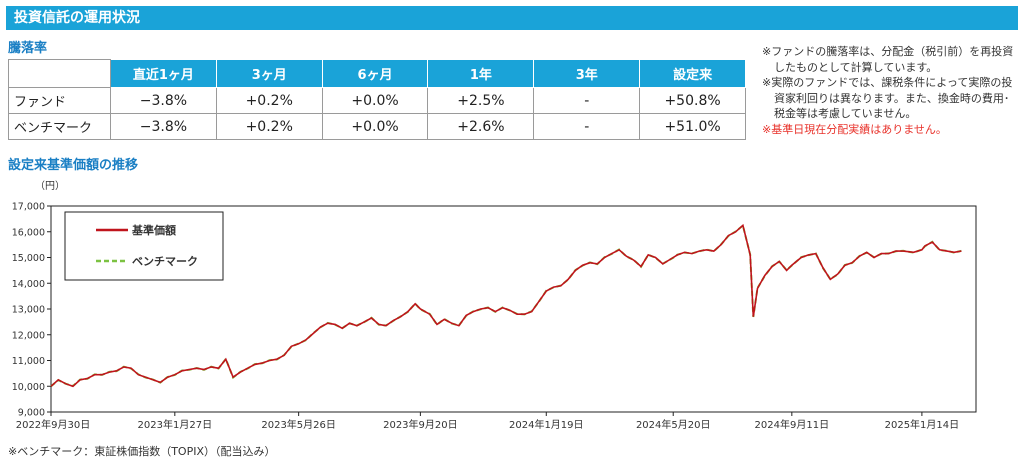  What do you see at coordinates (298, 424) in the screenshot?
I see `x-tick-label: 2023年5月26日` at bounding box center [298, 424].